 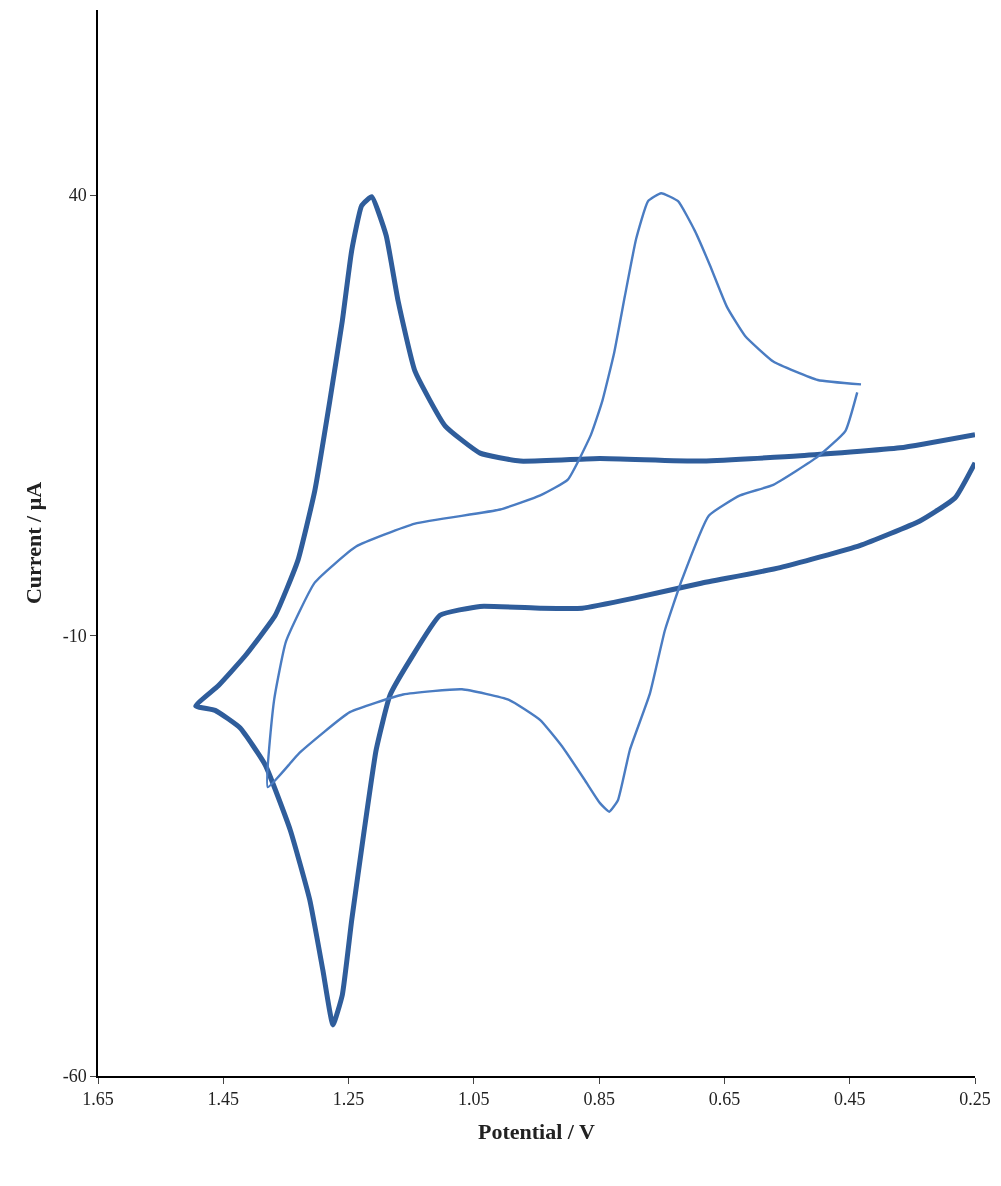 What do you see at coordinates (33, 543) in the screenshot?
I see `y-axis-title: Current / μA` at bounding box center [33, 543].